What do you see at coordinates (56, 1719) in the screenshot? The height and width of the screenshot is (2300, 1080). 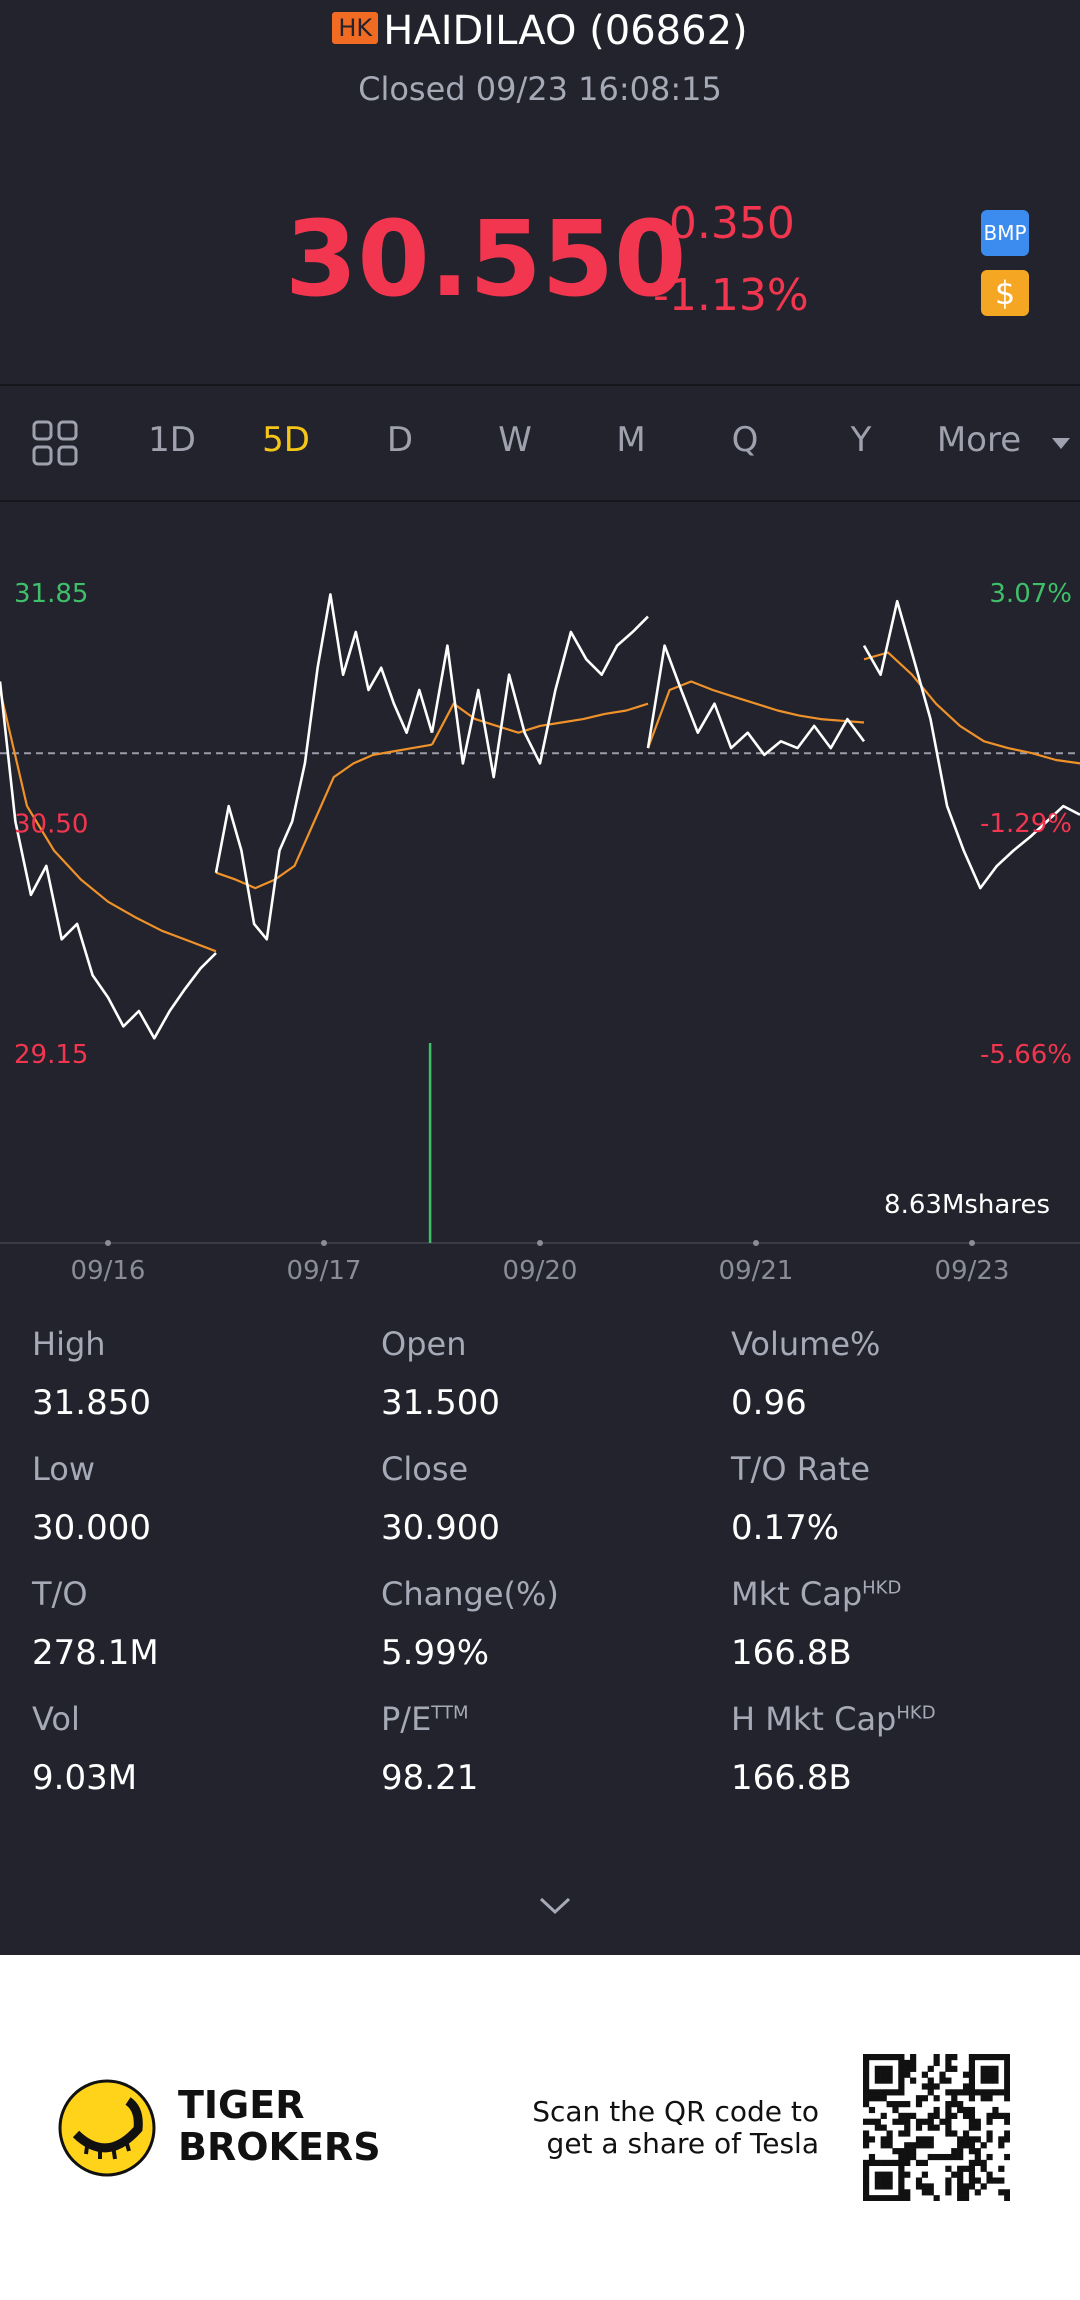 I see `stat-label: Vol` at bounding box center [56, 1719].